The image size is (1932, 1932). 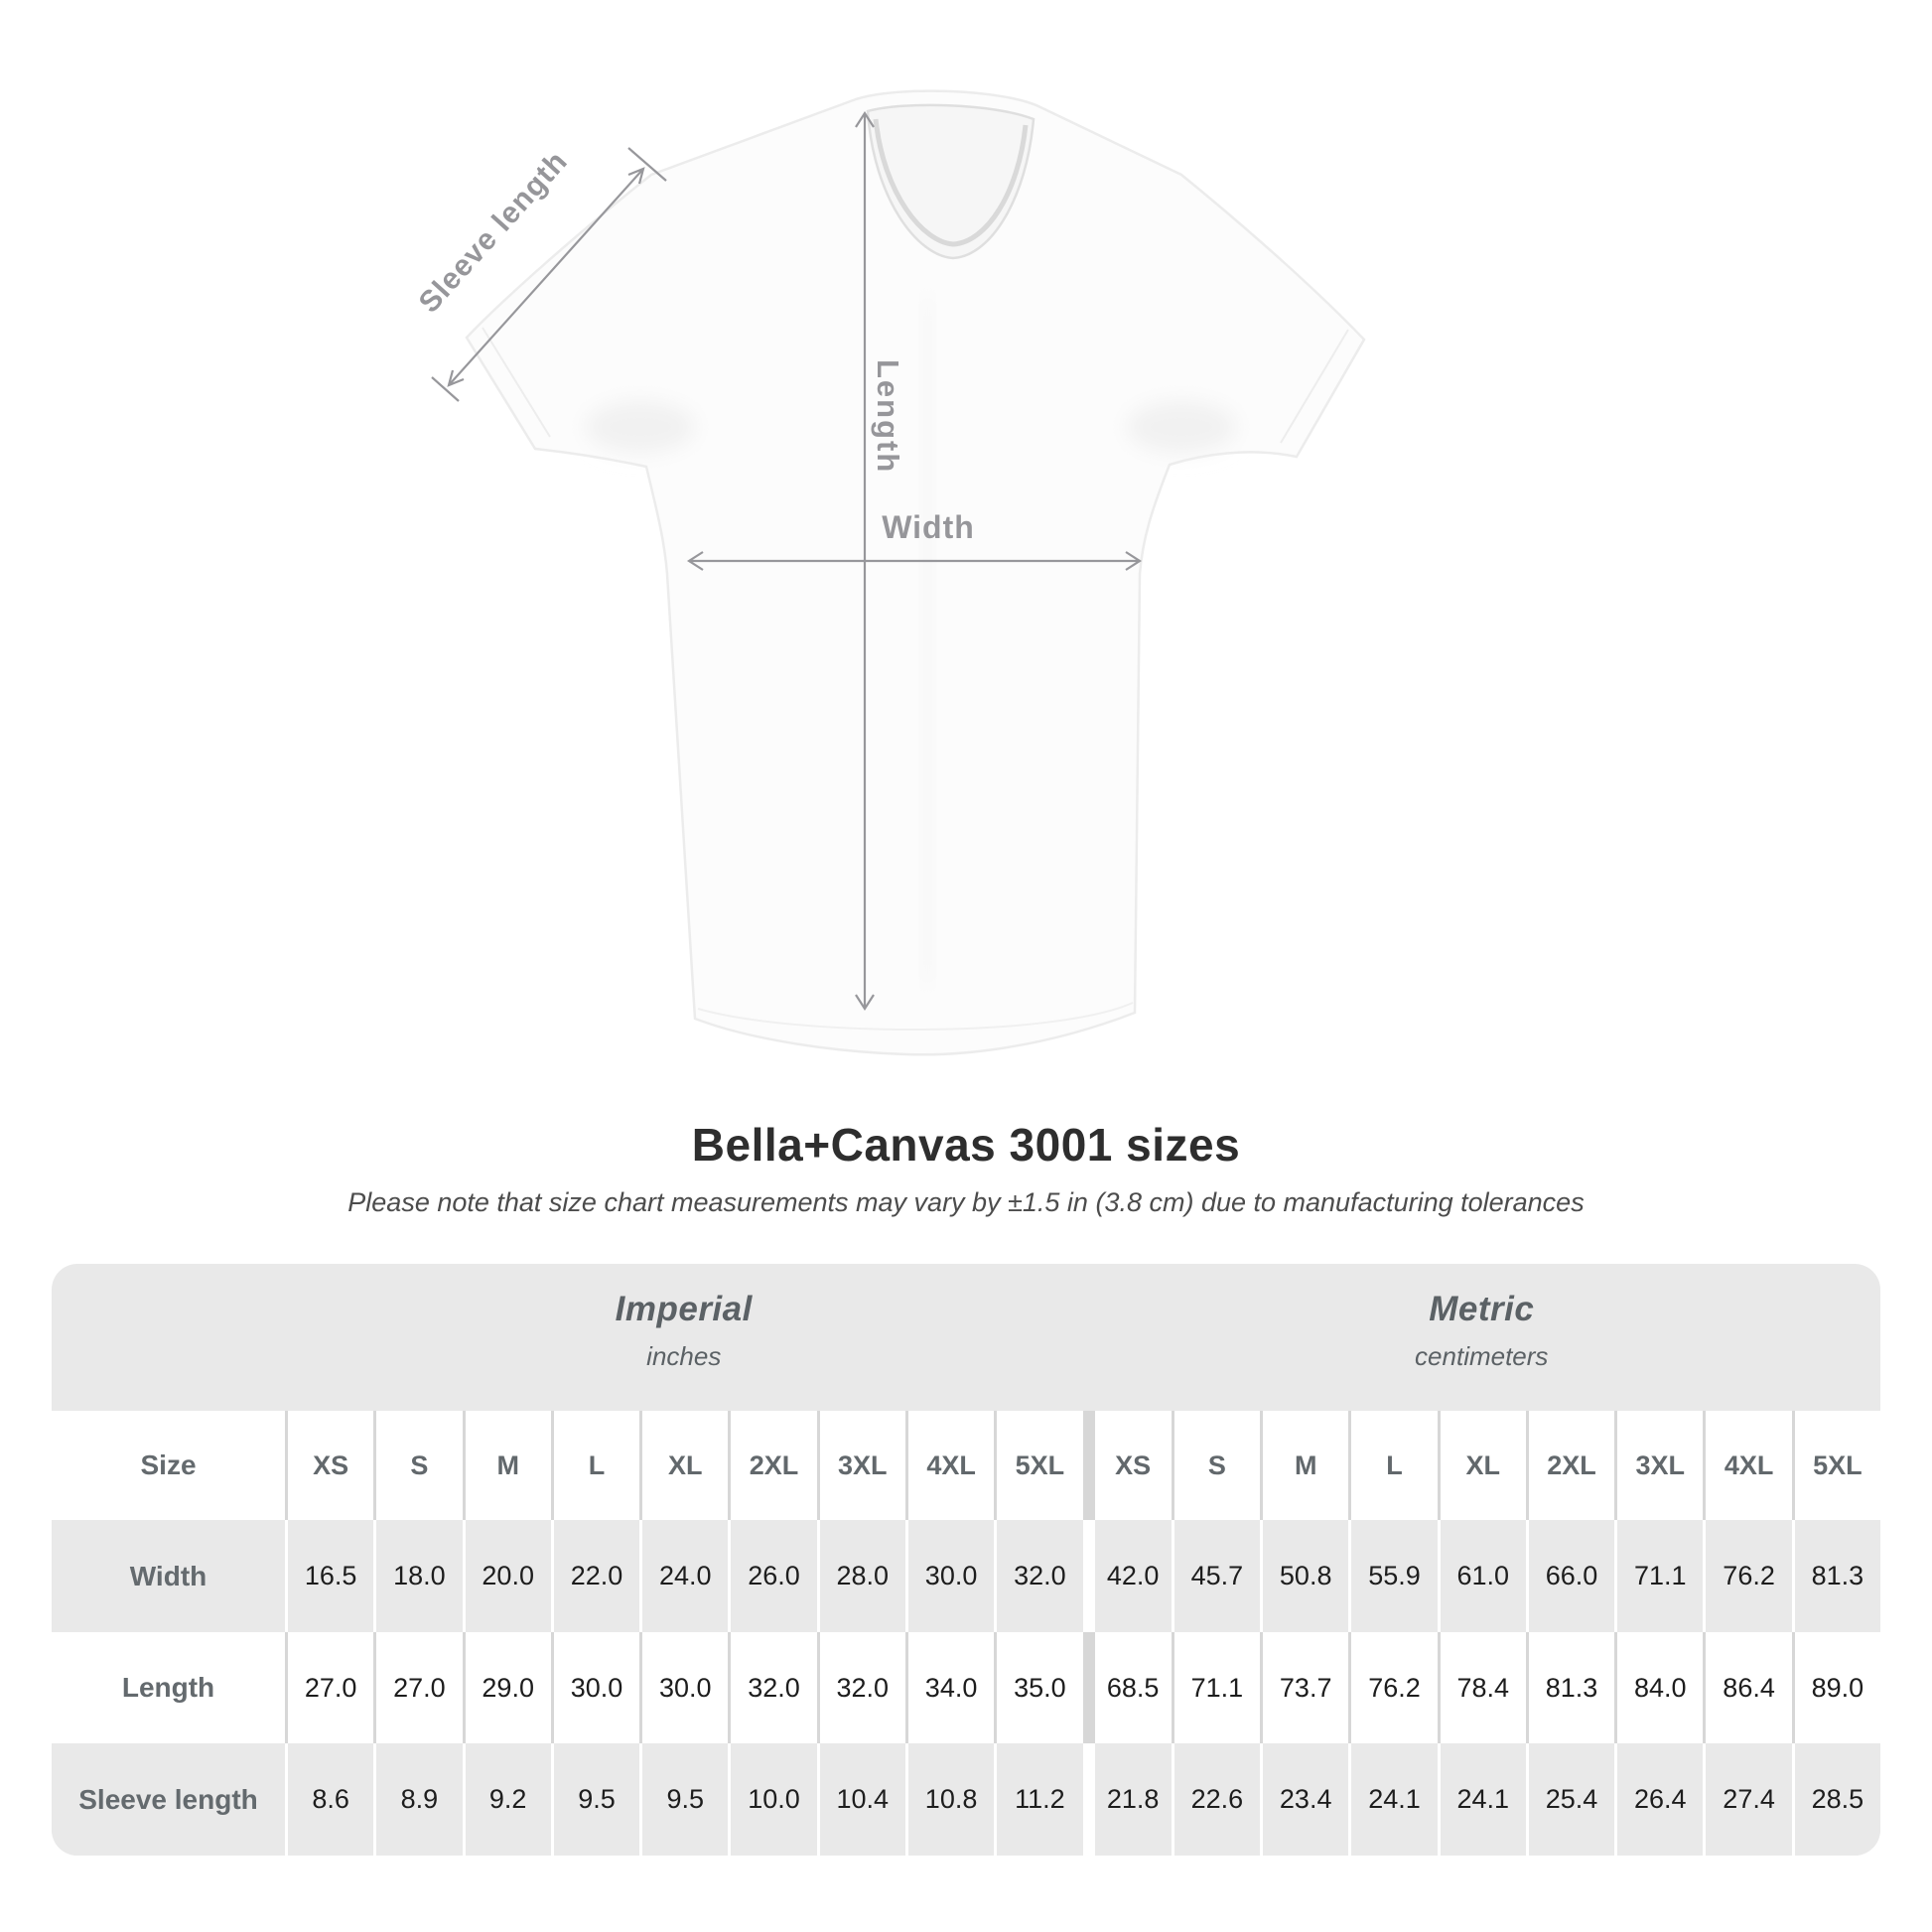 What do you see at coordinates (507, 1799) in the screenshot?
I see `value-cell: 9.2` at bounding box center [507, 1799].